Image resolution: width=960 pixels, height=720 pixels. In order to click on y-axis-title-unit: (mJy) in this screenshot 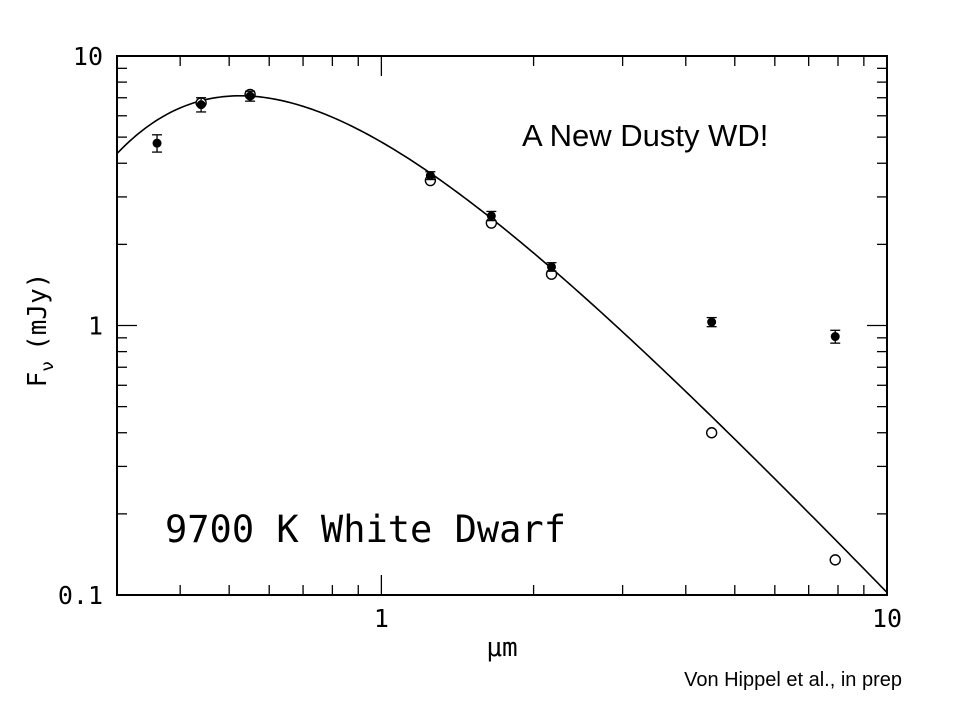, I will do `click(38, 312)`.